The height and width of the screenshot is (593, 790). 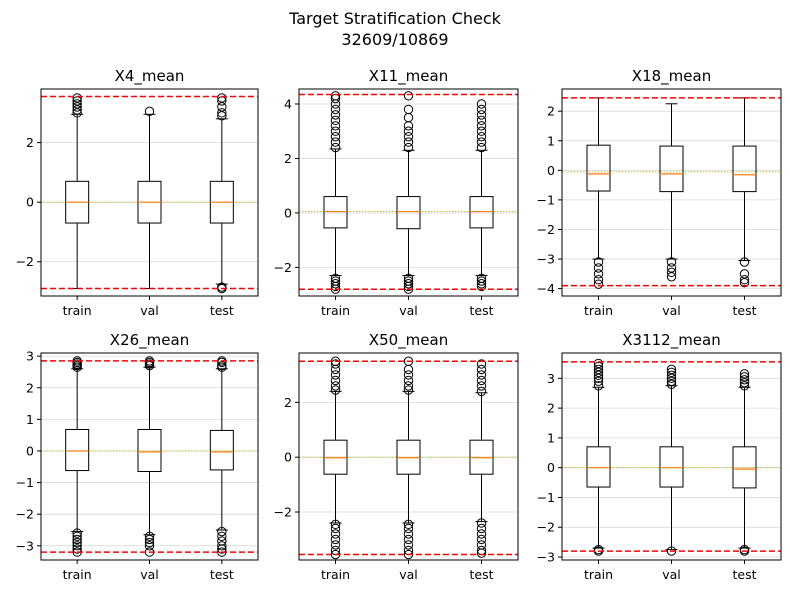 I want to click on figure-title-line1: Target Stratification Check, so click(x=394, y=18).